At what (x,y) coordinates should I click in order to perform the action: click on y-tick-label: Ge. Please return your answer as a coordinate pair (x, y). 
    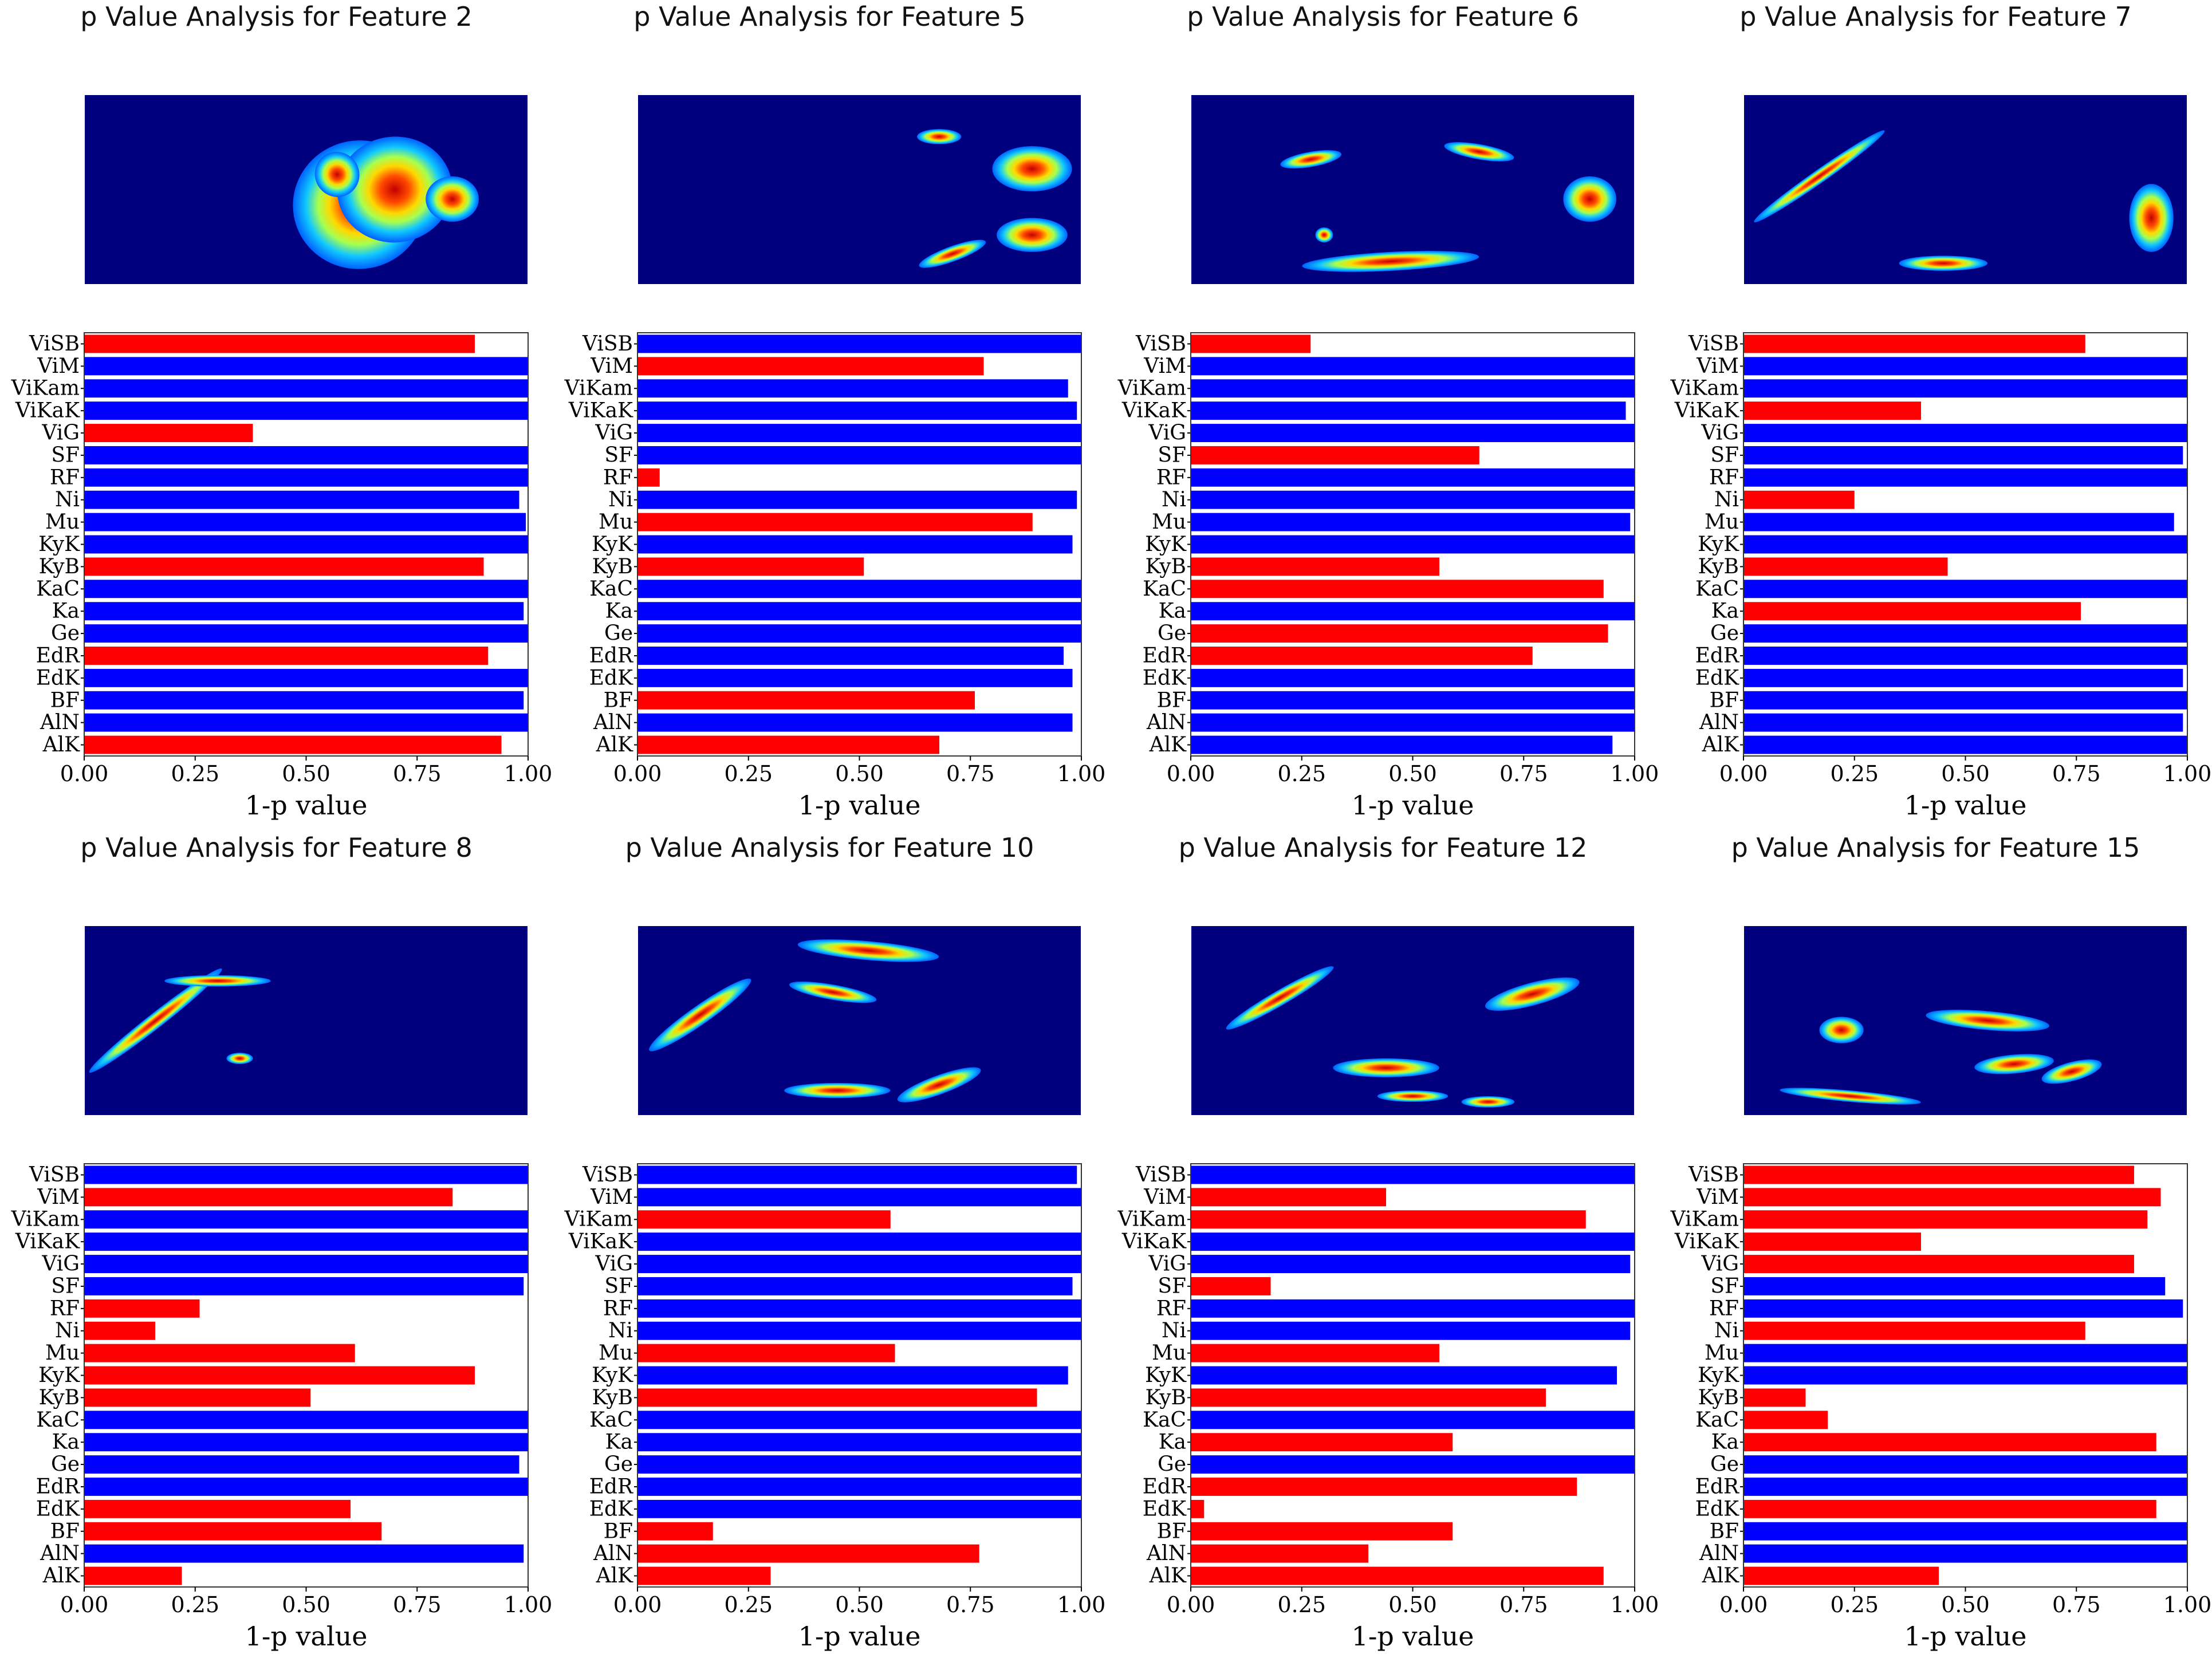
    Looking at the image, I should click on (1725, 1465).